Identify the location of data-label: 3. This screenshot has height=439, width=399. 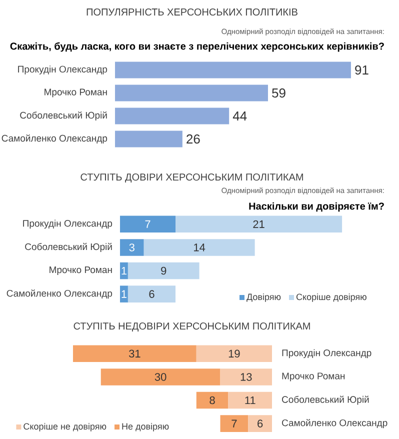
(131, 248).